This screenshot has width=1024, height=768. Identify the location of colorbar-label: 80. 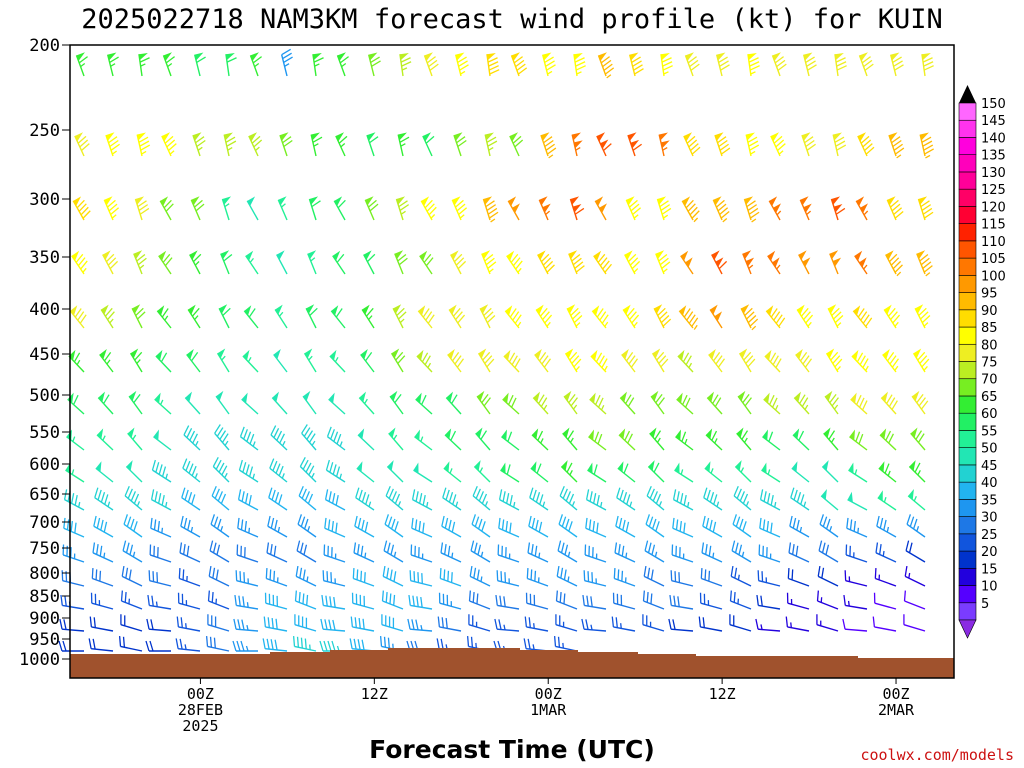
(989, 345).